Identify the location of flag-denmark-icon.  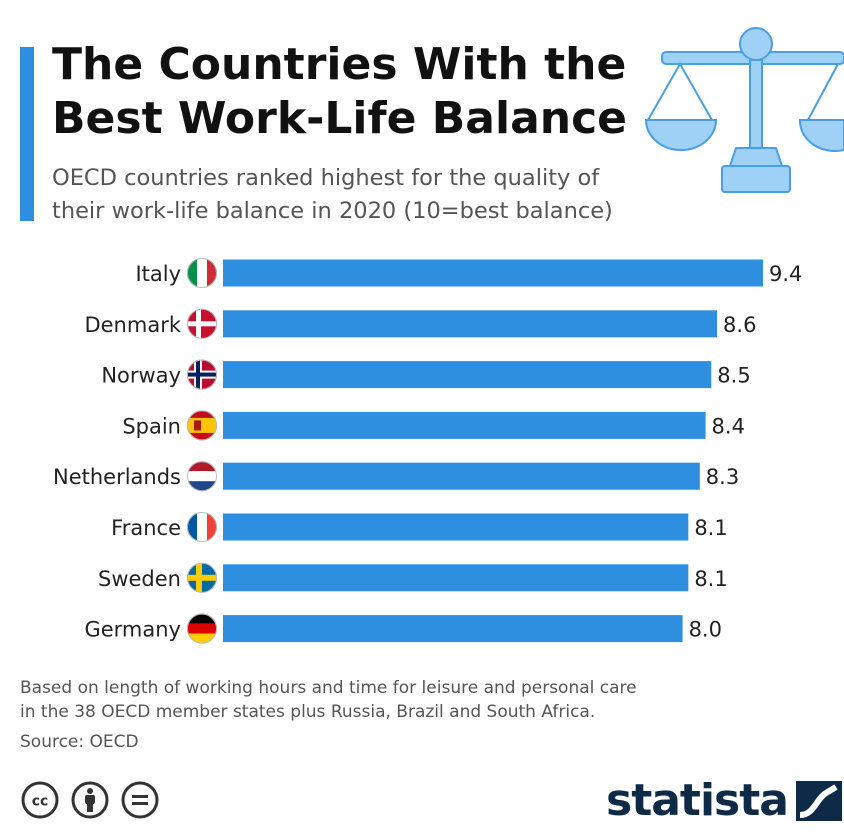
(202, 323).